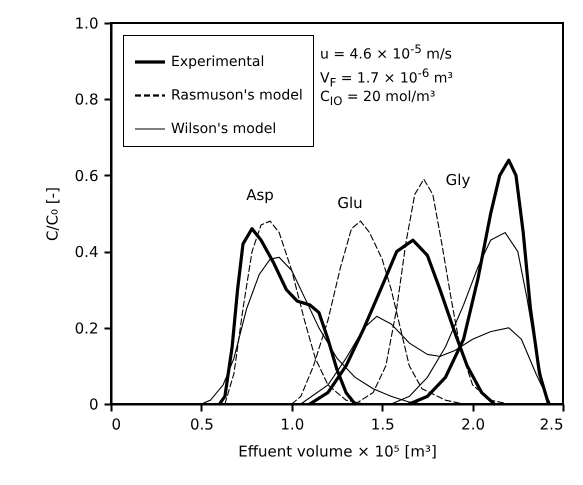  Describe the element at coordinates (86, 252) in the screenshot. I see `y-tick-label: 0.4` at that location.